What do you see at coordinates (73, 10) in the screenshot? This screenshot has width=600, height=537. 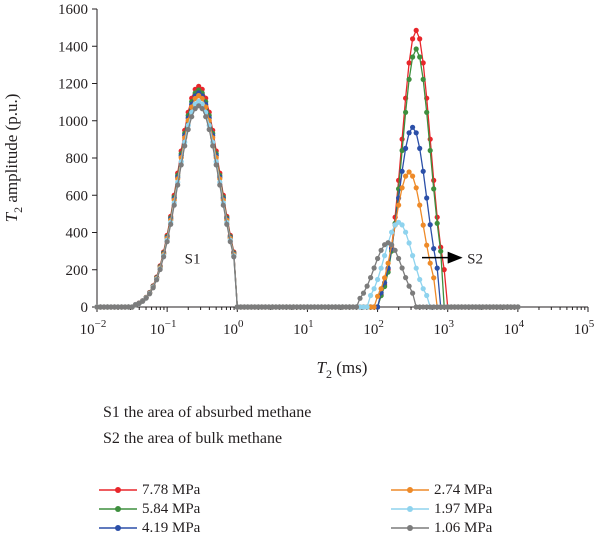 I see `y-tick-label: 1600` at bounding box center [73, 10].